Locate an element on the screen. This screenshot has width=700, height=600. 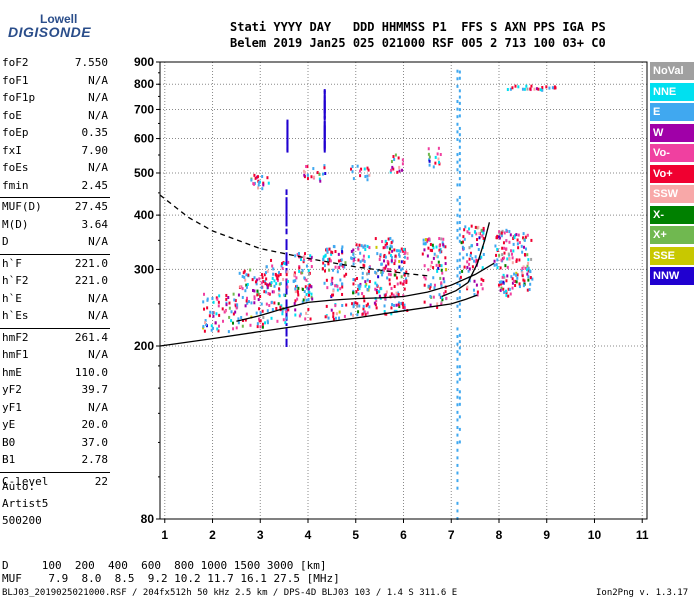
y-tick-label: 900 is located at coordinates (144, 62).